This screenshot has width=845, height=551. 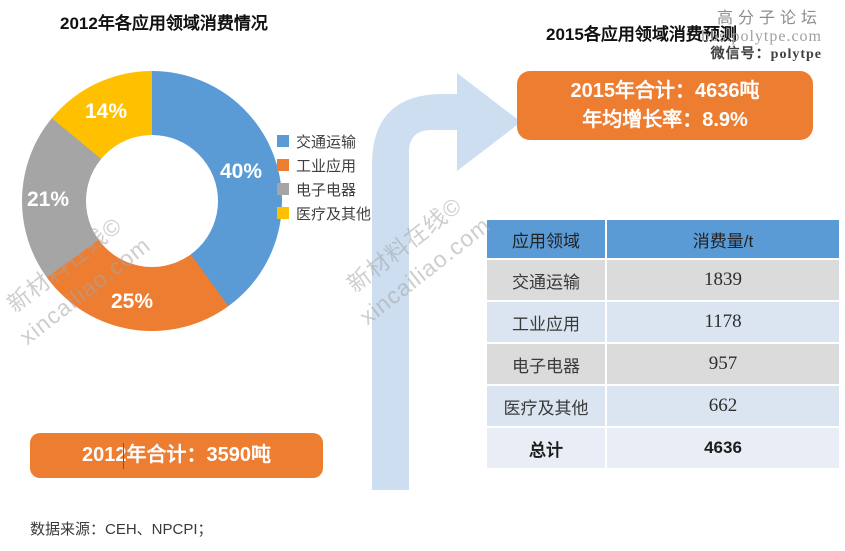 I want to click on pie-legend: 交通运输 工业应用 电子电器 医疗及其他, so click(x=324, y=180).